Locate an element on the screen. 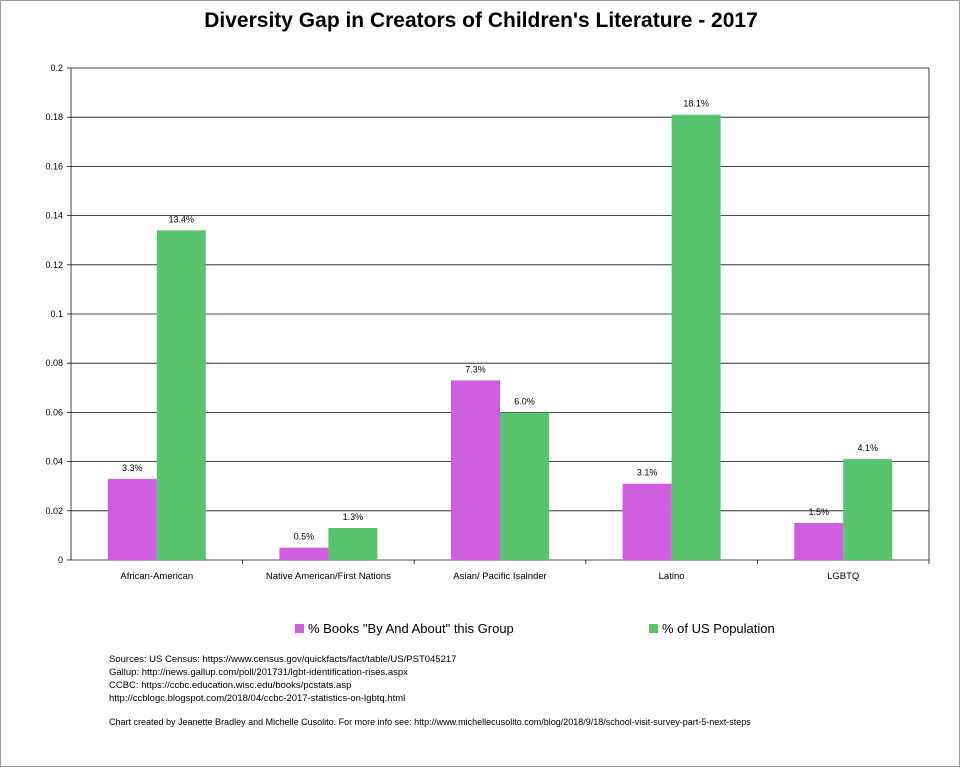 The image size is (960, 767). x-category-label: Latino is located at coordinates (672, 576).